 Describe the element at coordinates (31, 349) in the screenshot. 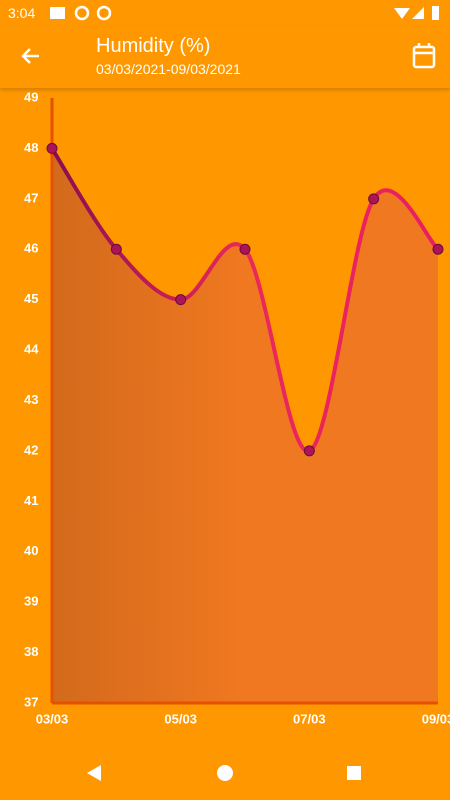

I see `y-tick-label: 44` at that location.